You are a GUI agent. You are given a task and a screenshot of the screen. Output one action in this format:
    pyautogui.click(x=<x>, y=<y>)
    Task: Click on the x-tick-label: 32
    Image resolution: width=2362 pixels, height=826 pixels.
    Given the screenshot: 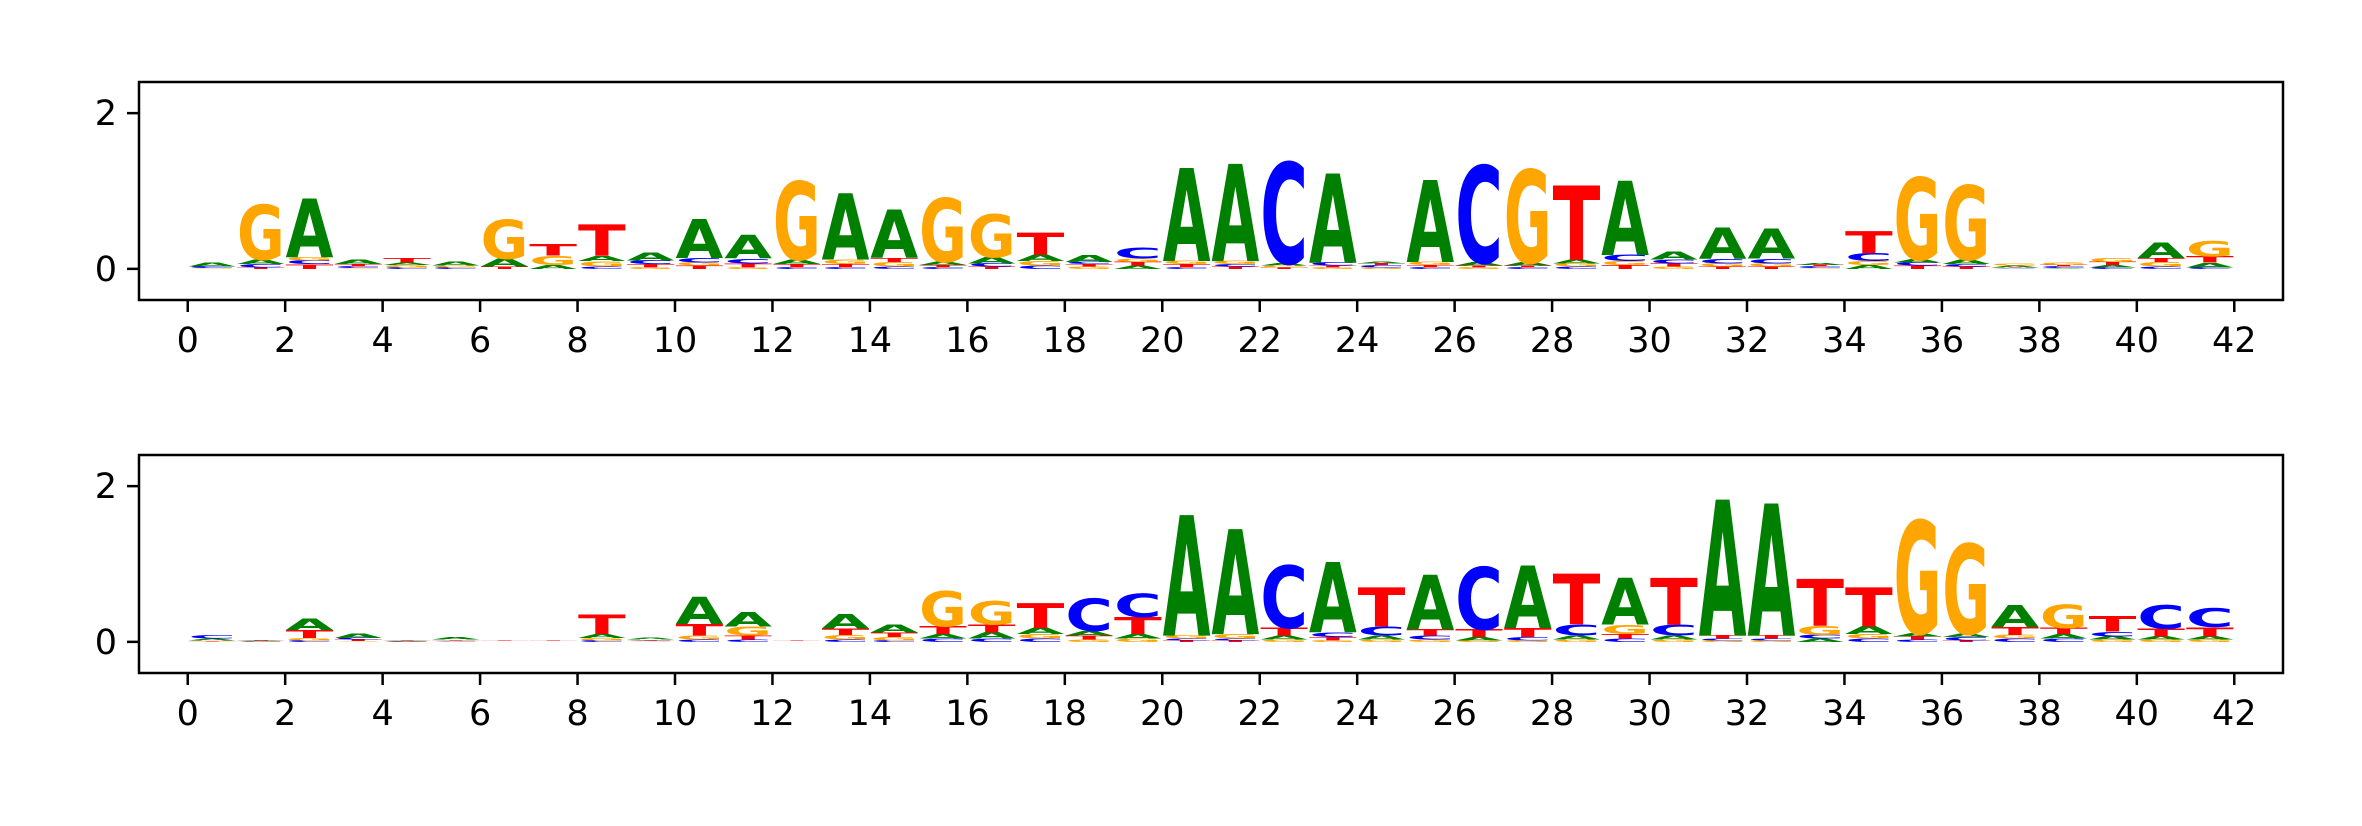 What is the action you would take?
    pyautogui.click(x=1747, y=714)
    